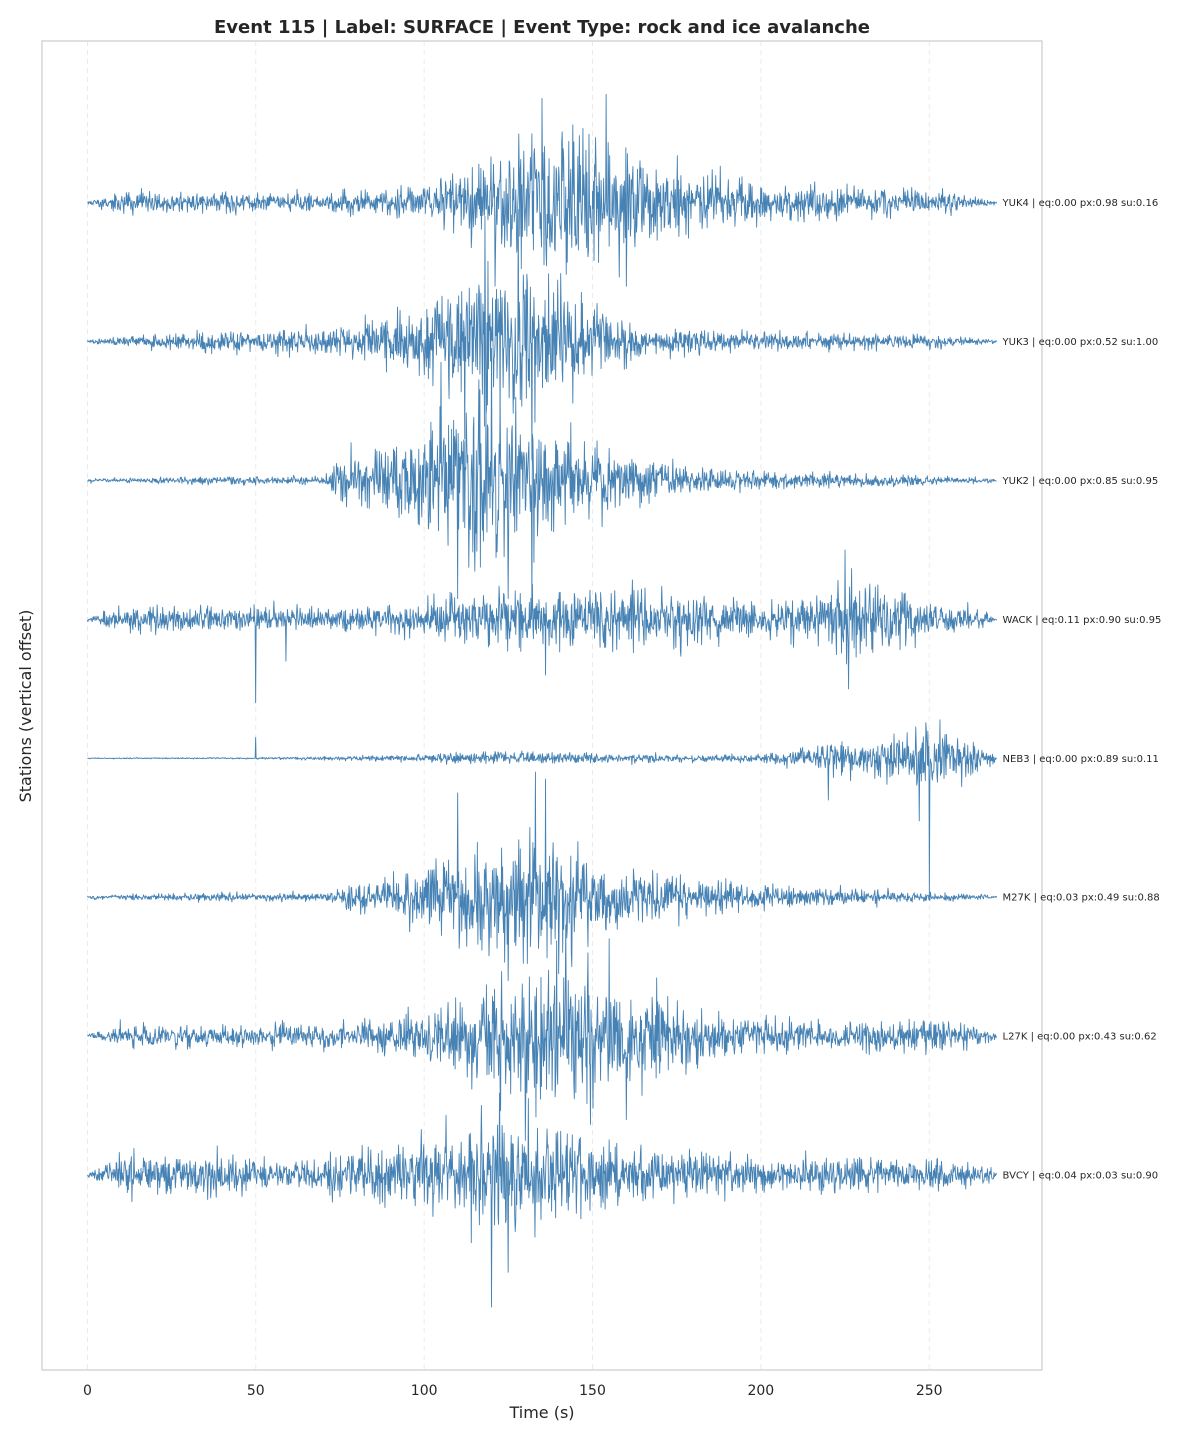 This screenshot has width=1200, height=1440. I want to click on y-axis-label: Stations (vertical offset), so click(25, 706).